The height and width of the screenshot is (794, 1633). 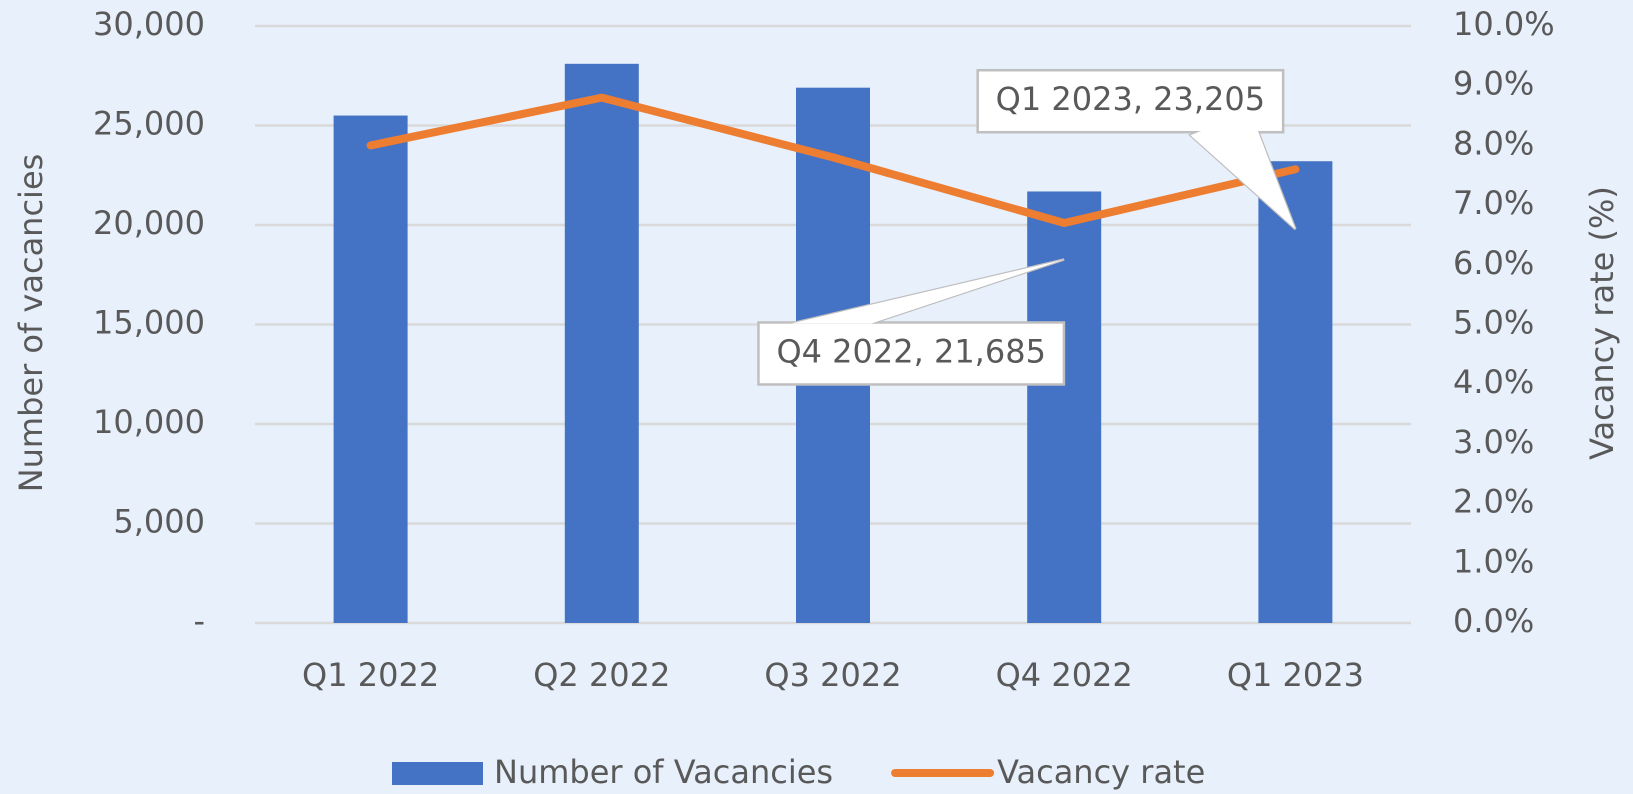 I want to click on y2-tick-label: 1.0%, so click(x=1493, y=561).